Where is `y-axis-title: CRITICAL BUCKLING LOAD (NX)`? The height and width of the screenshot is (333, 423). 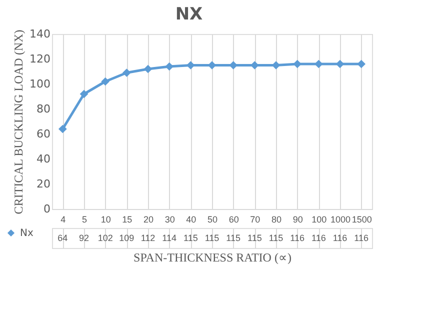 y-axis-title: CRITICAL BUCKLING LOAD (NX) is located at coordinates (19, 122).